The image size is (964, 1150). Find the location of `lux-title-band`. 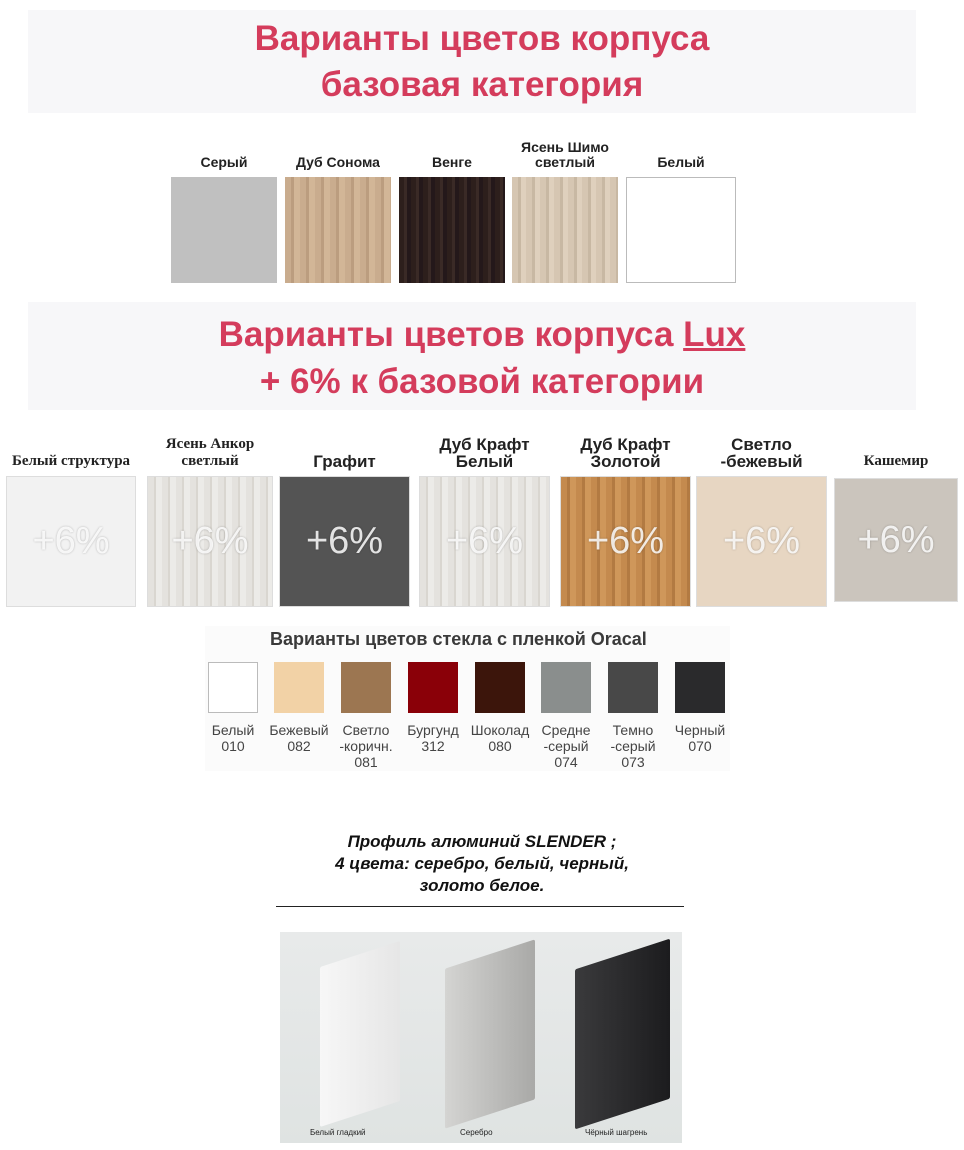

lux-title-band is located at coordinates (472, 356).